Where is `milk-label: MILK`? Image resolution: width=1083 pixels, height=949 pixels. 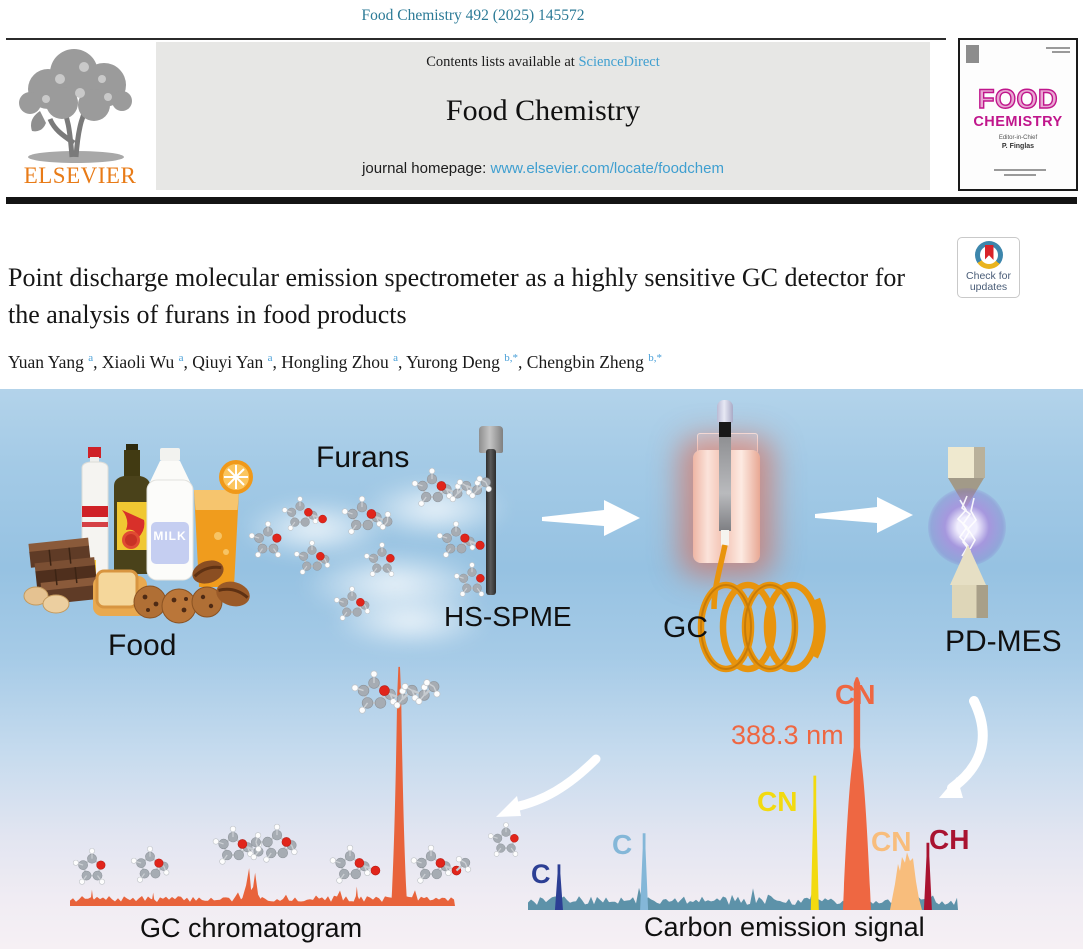 milk-label: MILK is located at coordinates (170, 536).